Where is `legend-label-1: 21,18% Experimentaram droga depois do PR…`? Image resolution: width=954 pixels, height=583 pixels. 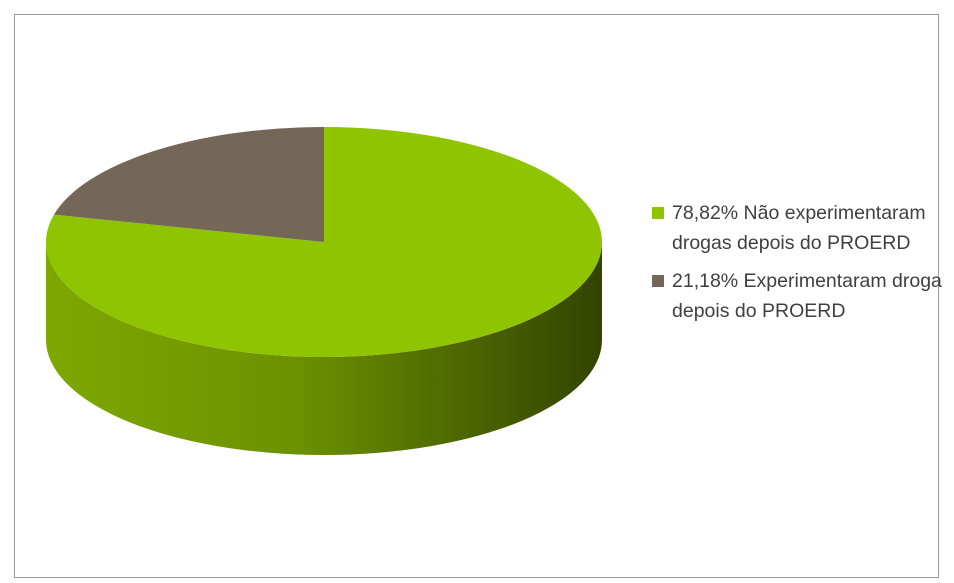 legend-label-1: 21,18% Experimentaram droga depois do PR… is located at coordinates (807, 296).